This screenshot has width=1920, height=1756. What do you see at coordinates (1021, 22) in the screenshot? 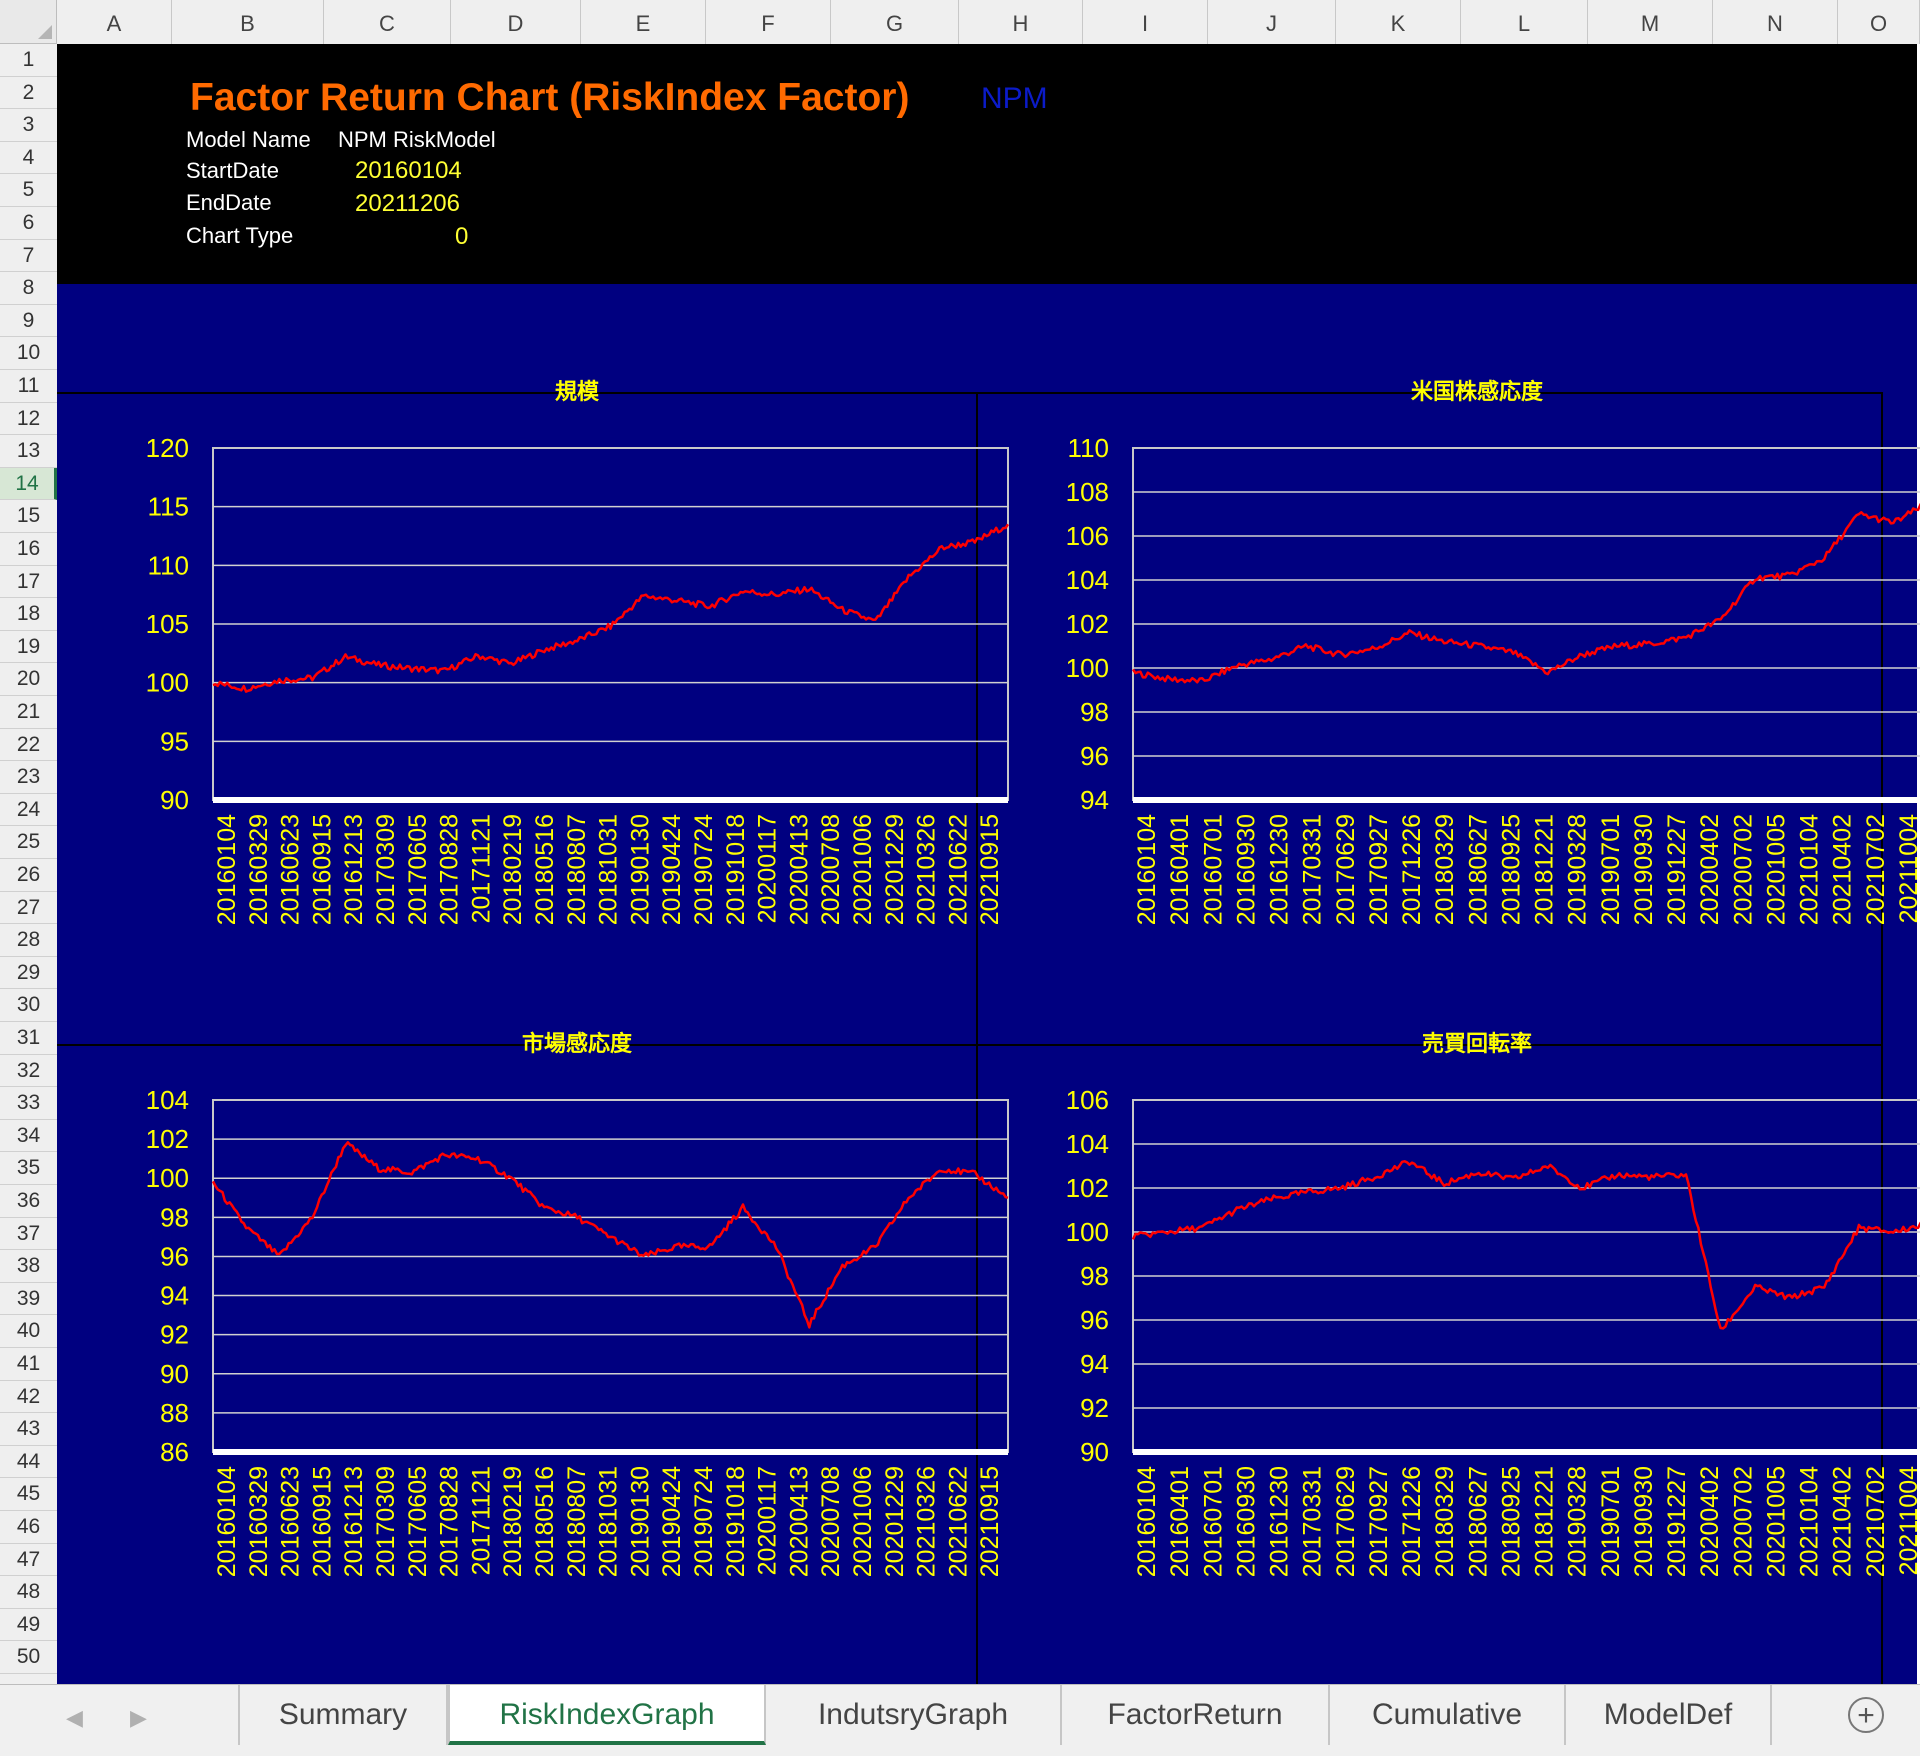
I see `column-header: H` at bounding box center [1021, 22].